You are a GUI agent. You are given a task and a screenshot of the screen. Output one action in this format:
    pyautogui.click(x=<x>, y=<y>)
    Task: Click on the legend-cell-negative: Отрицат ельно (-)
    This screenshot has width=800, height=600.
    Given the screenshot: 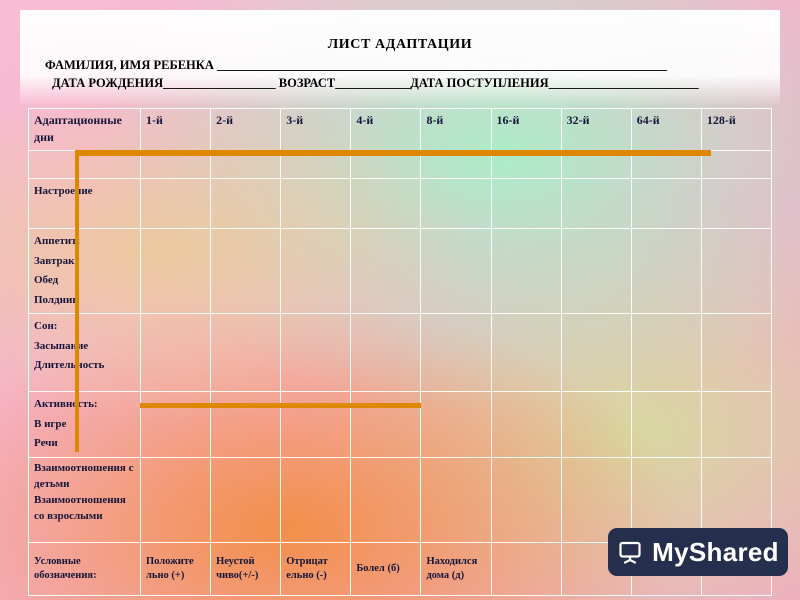 What is the action you would take?
    pyautogui.click(x=316, y=569)
    